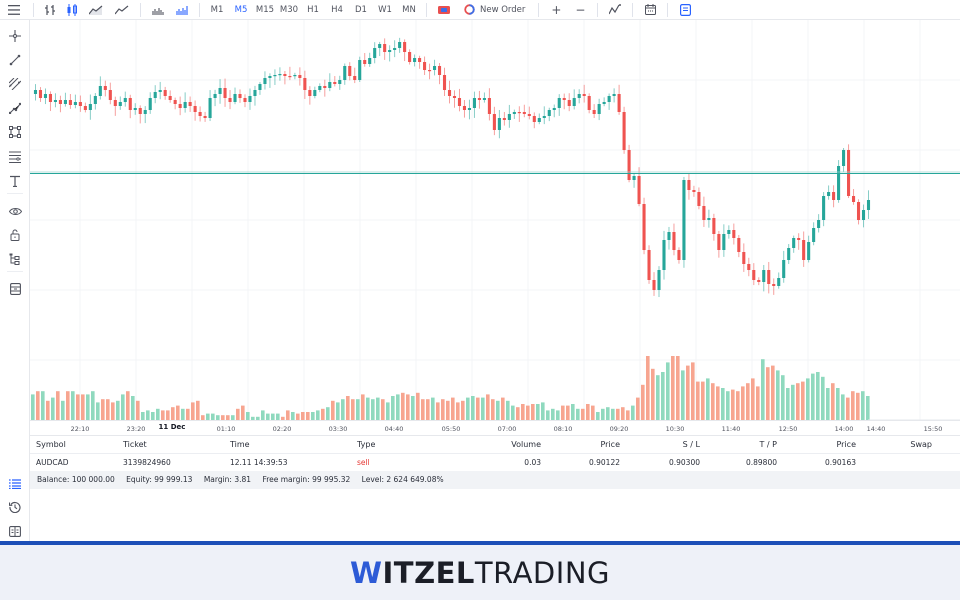 Image resolution: width=960 pixels, height=600 pixels. I want to click on time-tick: 11 Dec, so click(172, 427).